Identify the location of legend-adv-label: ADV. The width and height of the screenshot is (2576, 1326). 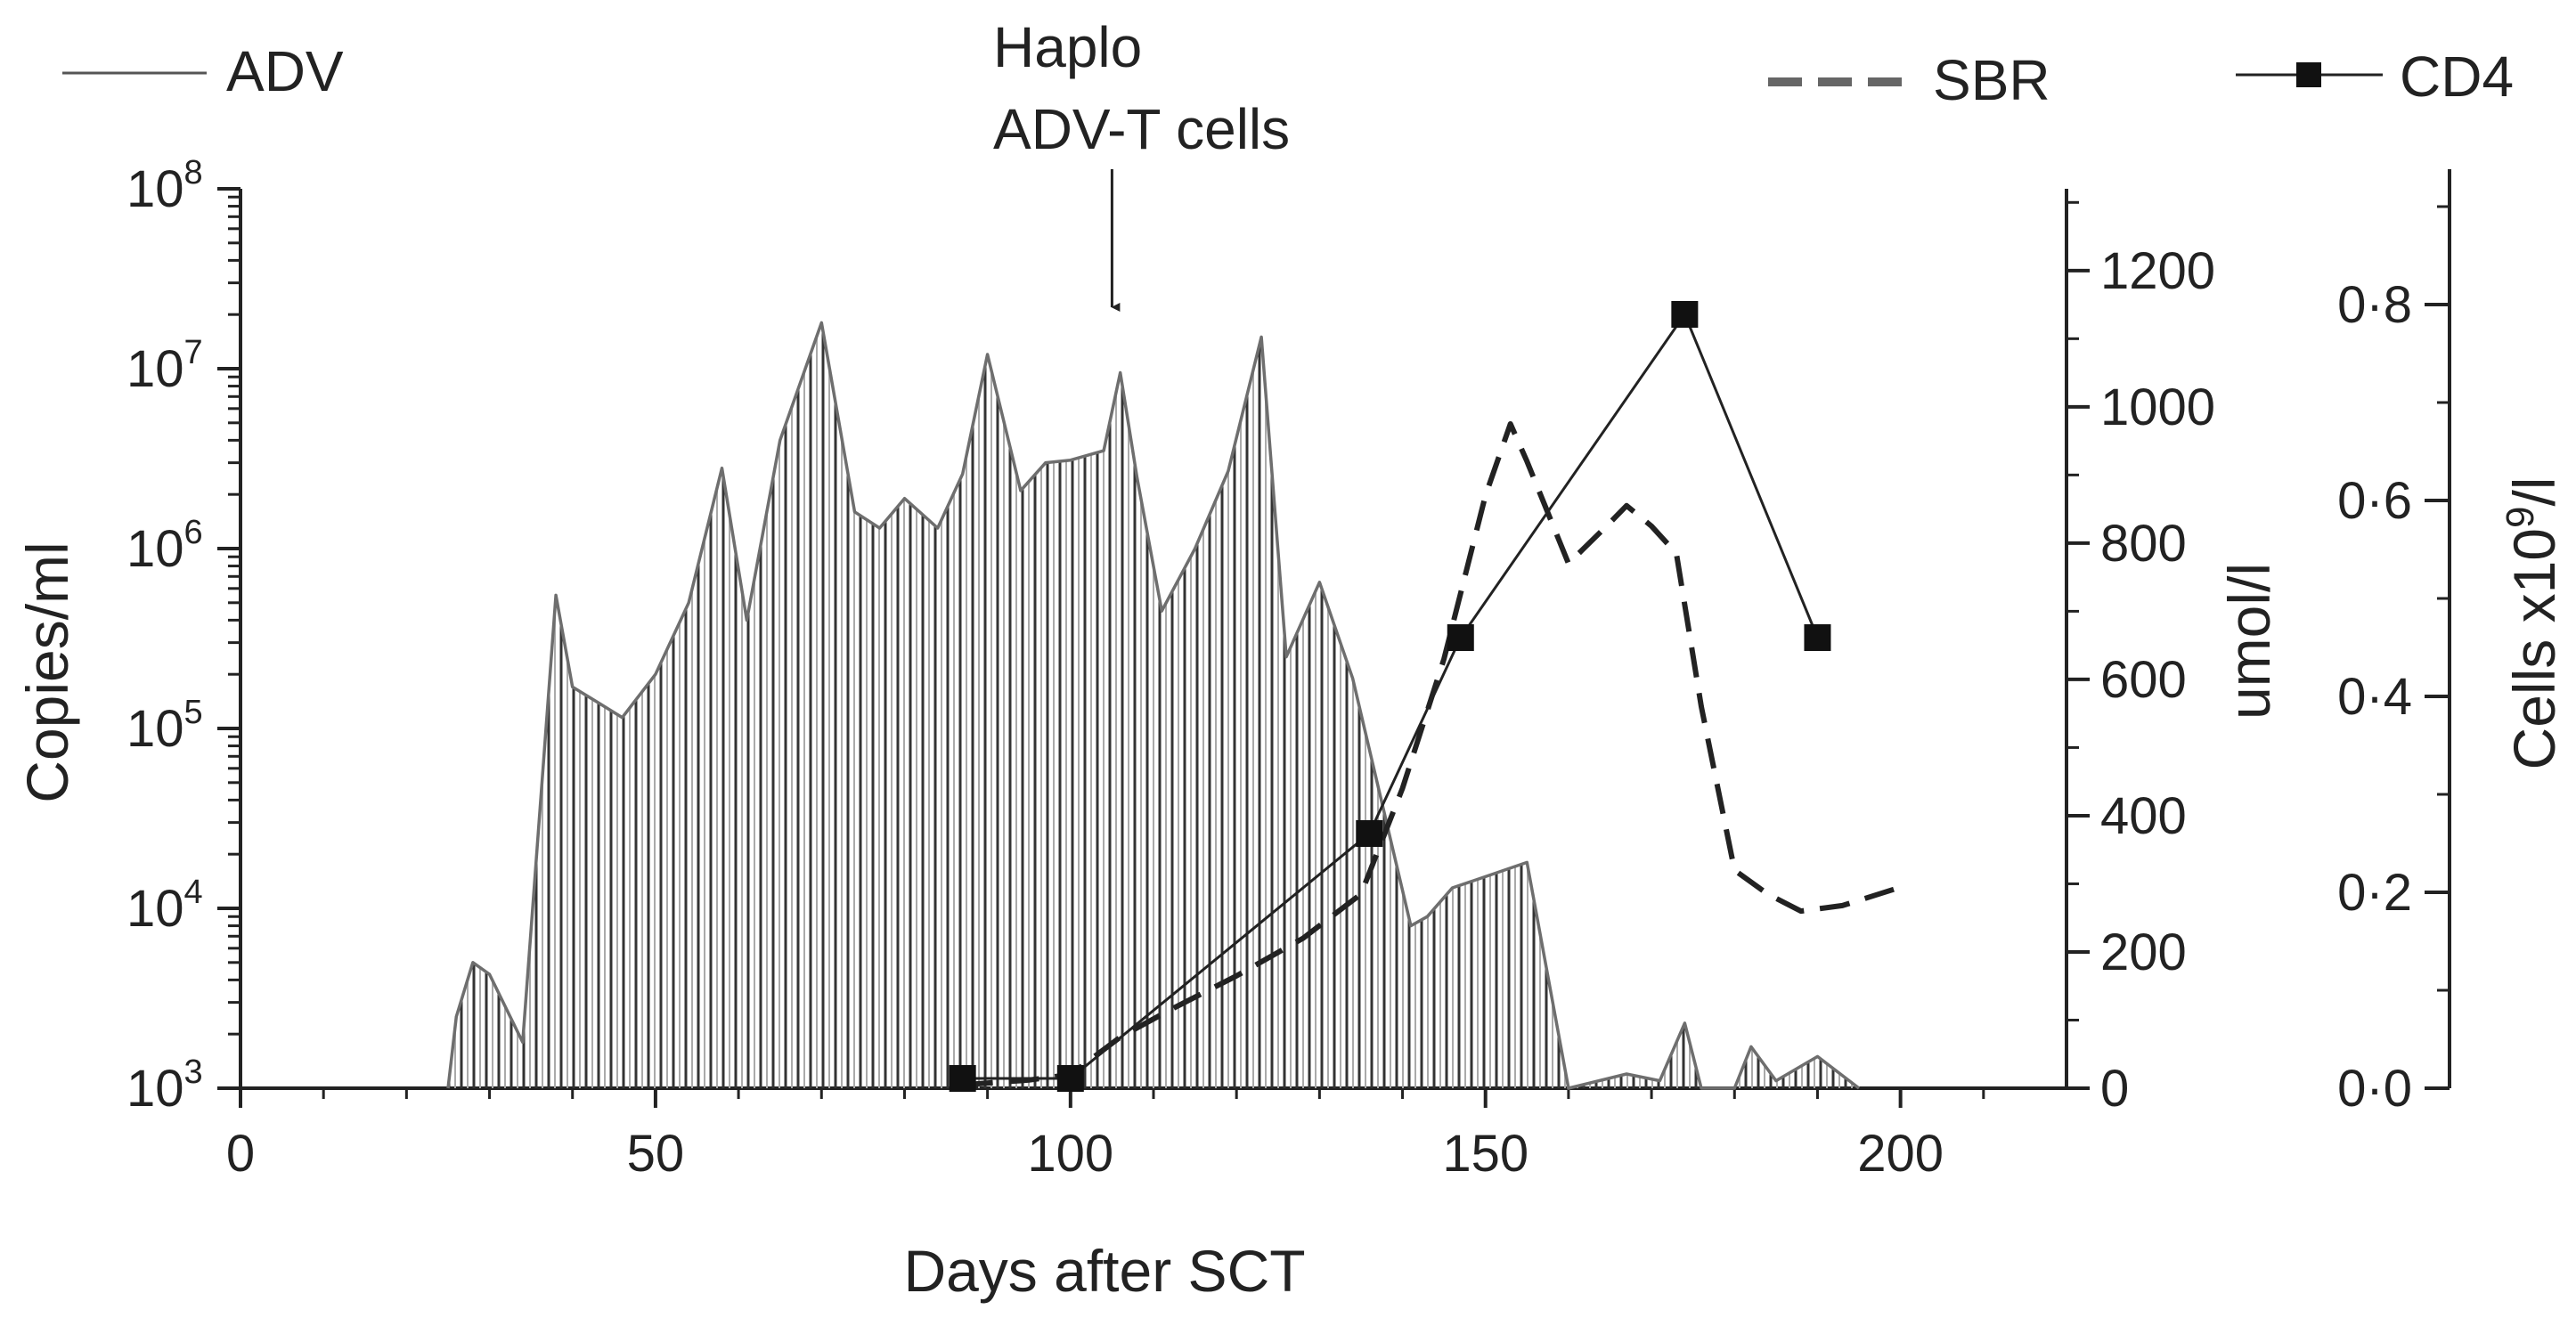
(285, 71).